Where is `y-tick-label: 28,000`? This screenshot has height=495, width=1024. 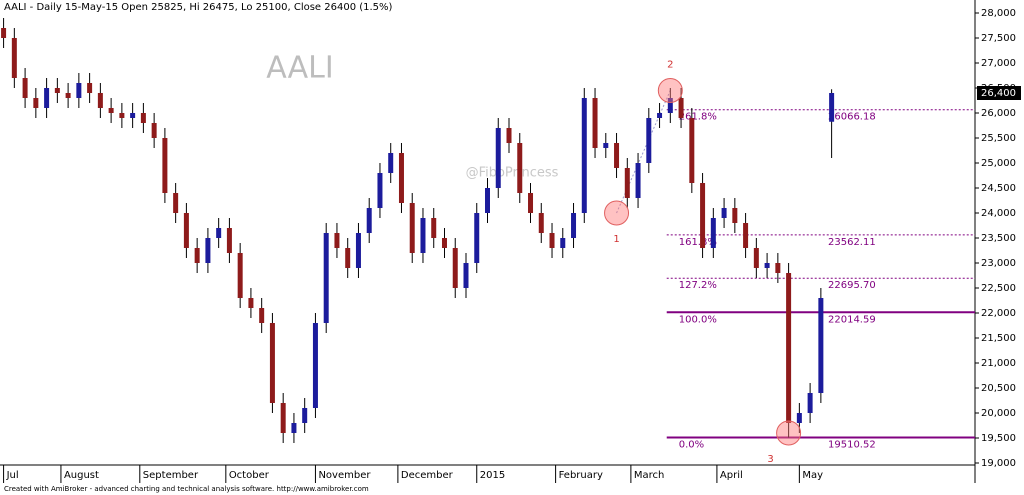
y-tick-label: 28,000 is located at coordinates (998, 13).